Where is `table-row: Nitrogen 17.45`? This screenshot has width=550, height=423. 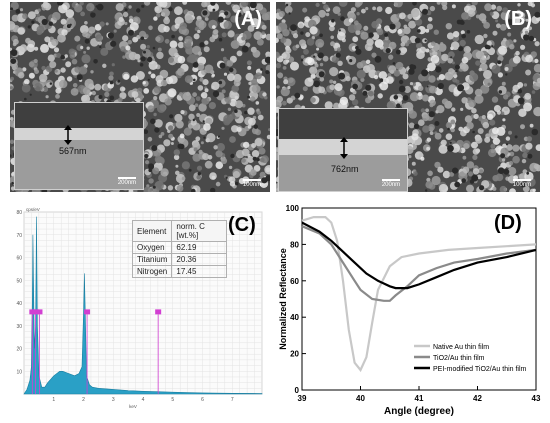
table-row: Nitrogen 17.45 is located at coordinates (179, 271).